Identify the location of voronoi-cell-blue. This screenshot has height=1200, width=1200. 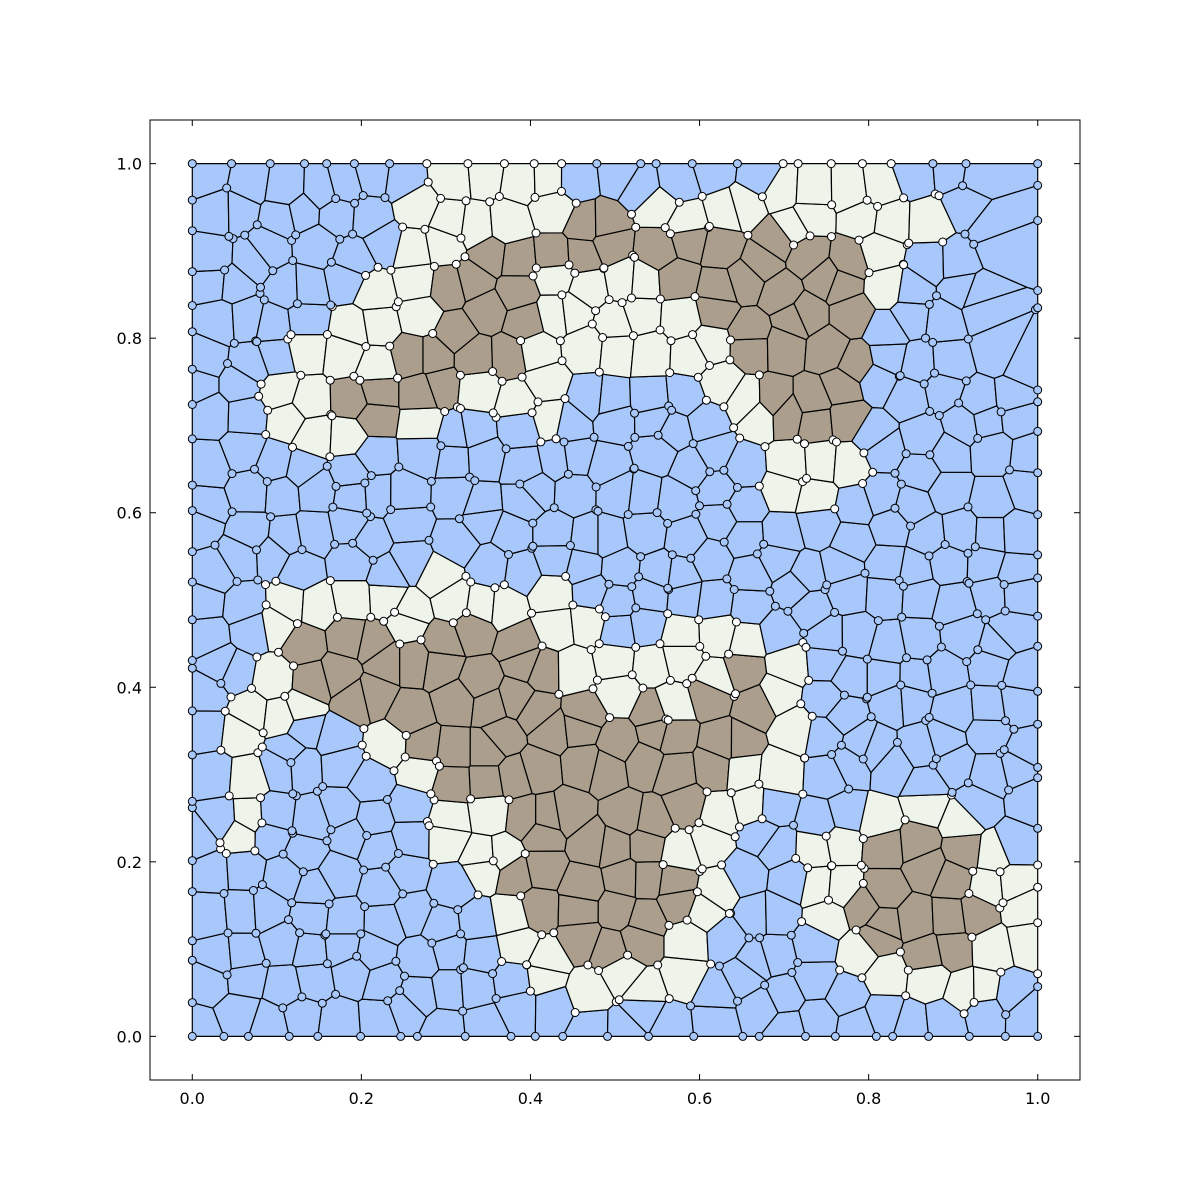
(209, 916).